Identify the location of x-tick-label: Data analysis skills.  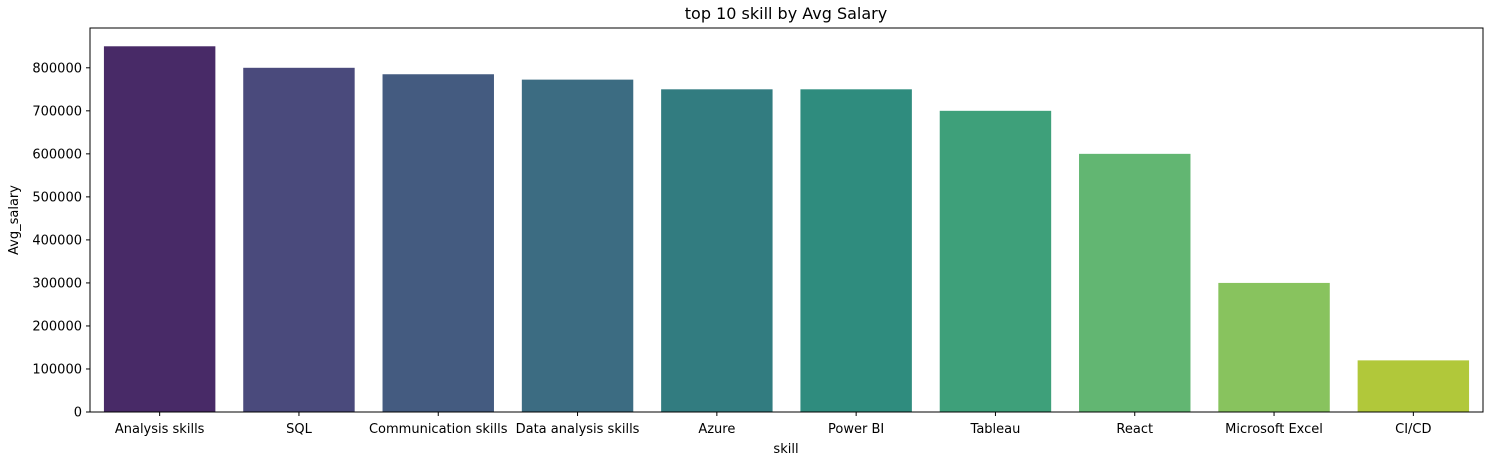
(578, 429).